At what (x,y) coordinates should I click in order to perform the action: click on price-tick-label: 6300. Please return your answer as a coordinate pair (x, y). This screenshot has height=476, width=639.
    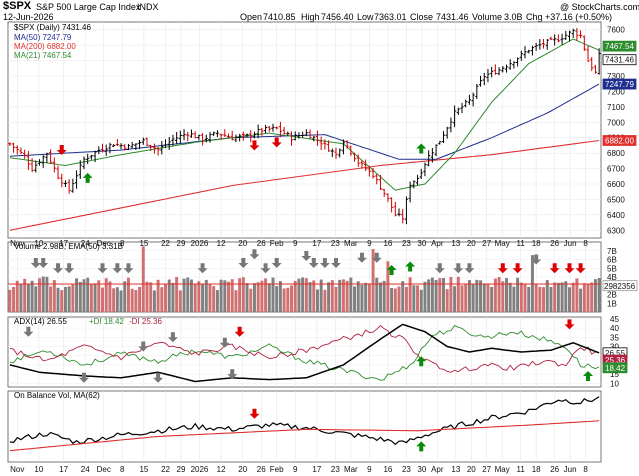
    Looking at the image, I should click on (616, 230).